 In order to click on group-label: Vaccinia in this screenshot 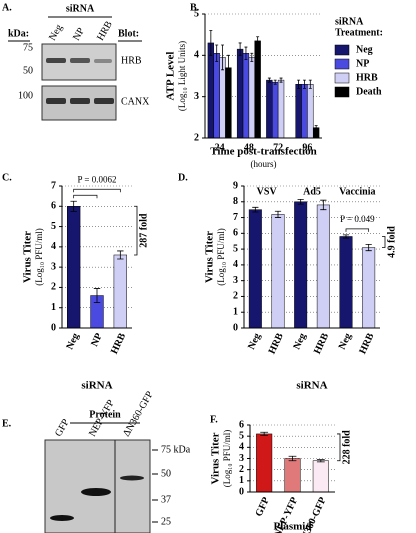, I will do `click(357, 191)`.